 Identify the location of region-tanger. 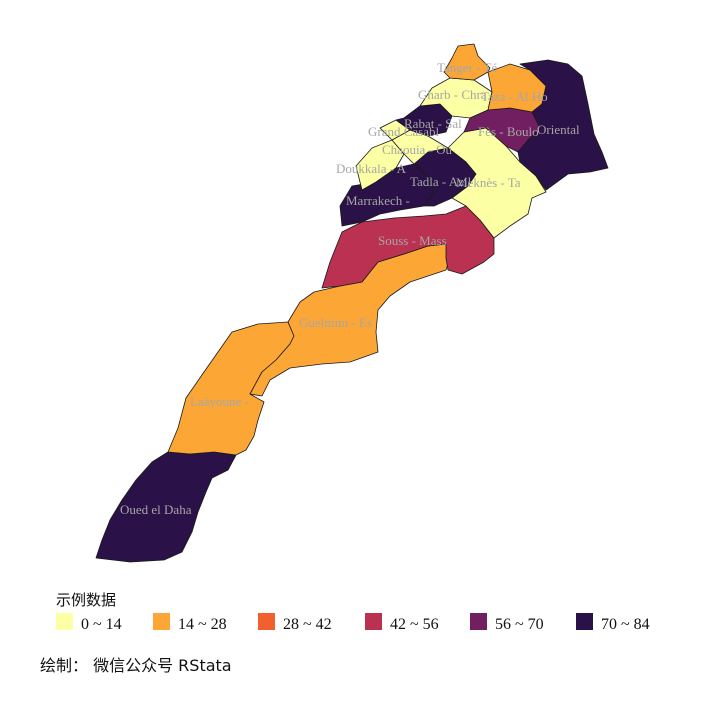
(467, 62).